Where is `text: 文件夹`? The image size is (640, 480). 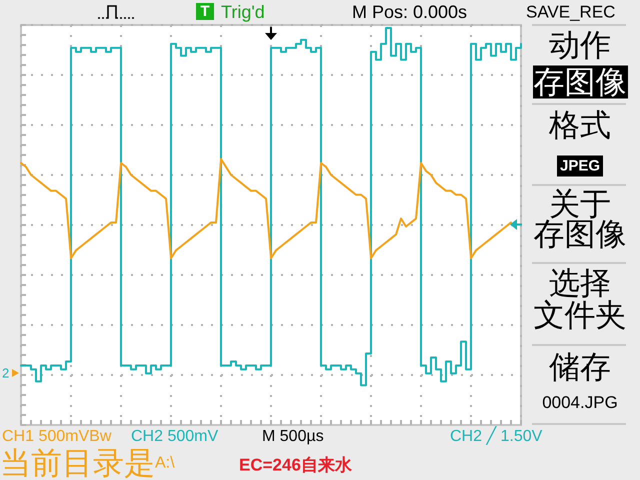 text: 文件夹 is located at coordinates (580, 315).